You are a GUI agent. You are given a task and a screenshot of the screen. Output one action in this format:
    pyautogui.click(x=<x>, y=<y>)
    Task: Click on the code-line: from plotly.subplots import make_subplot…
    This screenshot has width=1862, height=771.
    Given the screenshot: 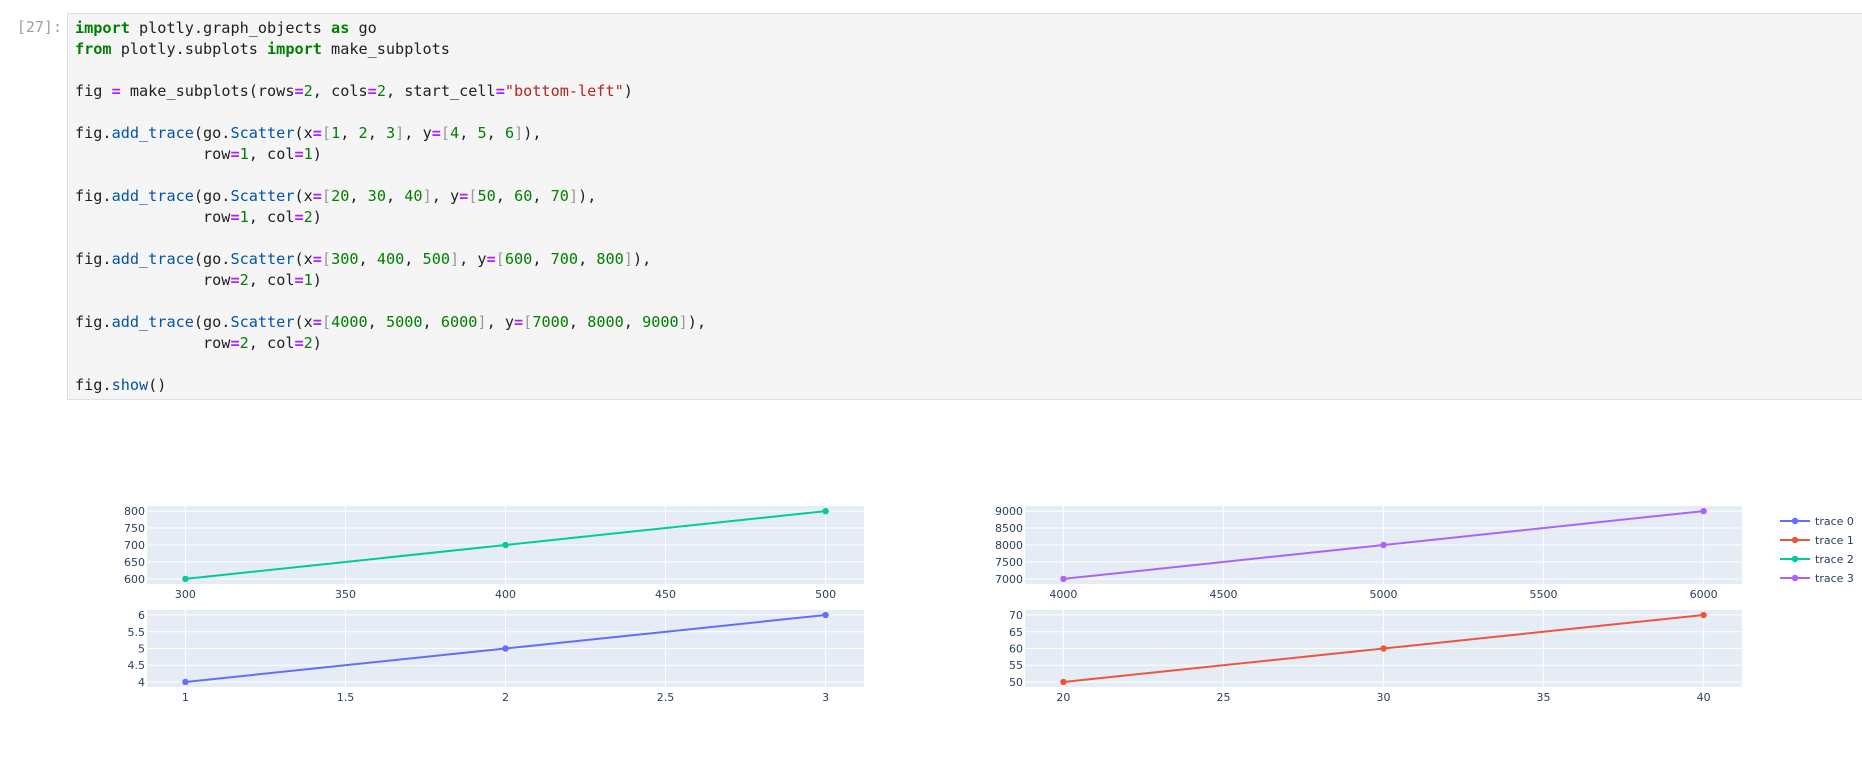 What is the action you would take?
    pyautogui.click(x=262, y=49)
    